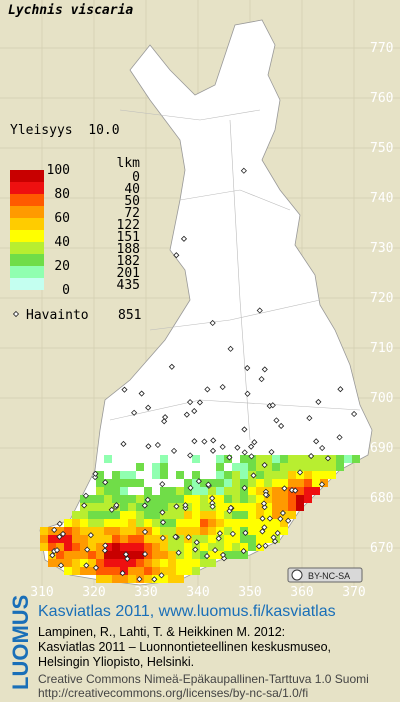 The height and width of the screenshot is (702, 400). Describe the element at coordinates (325, 575) in the screenshot. I see `license-badge: BY-NC-SA` at that location.